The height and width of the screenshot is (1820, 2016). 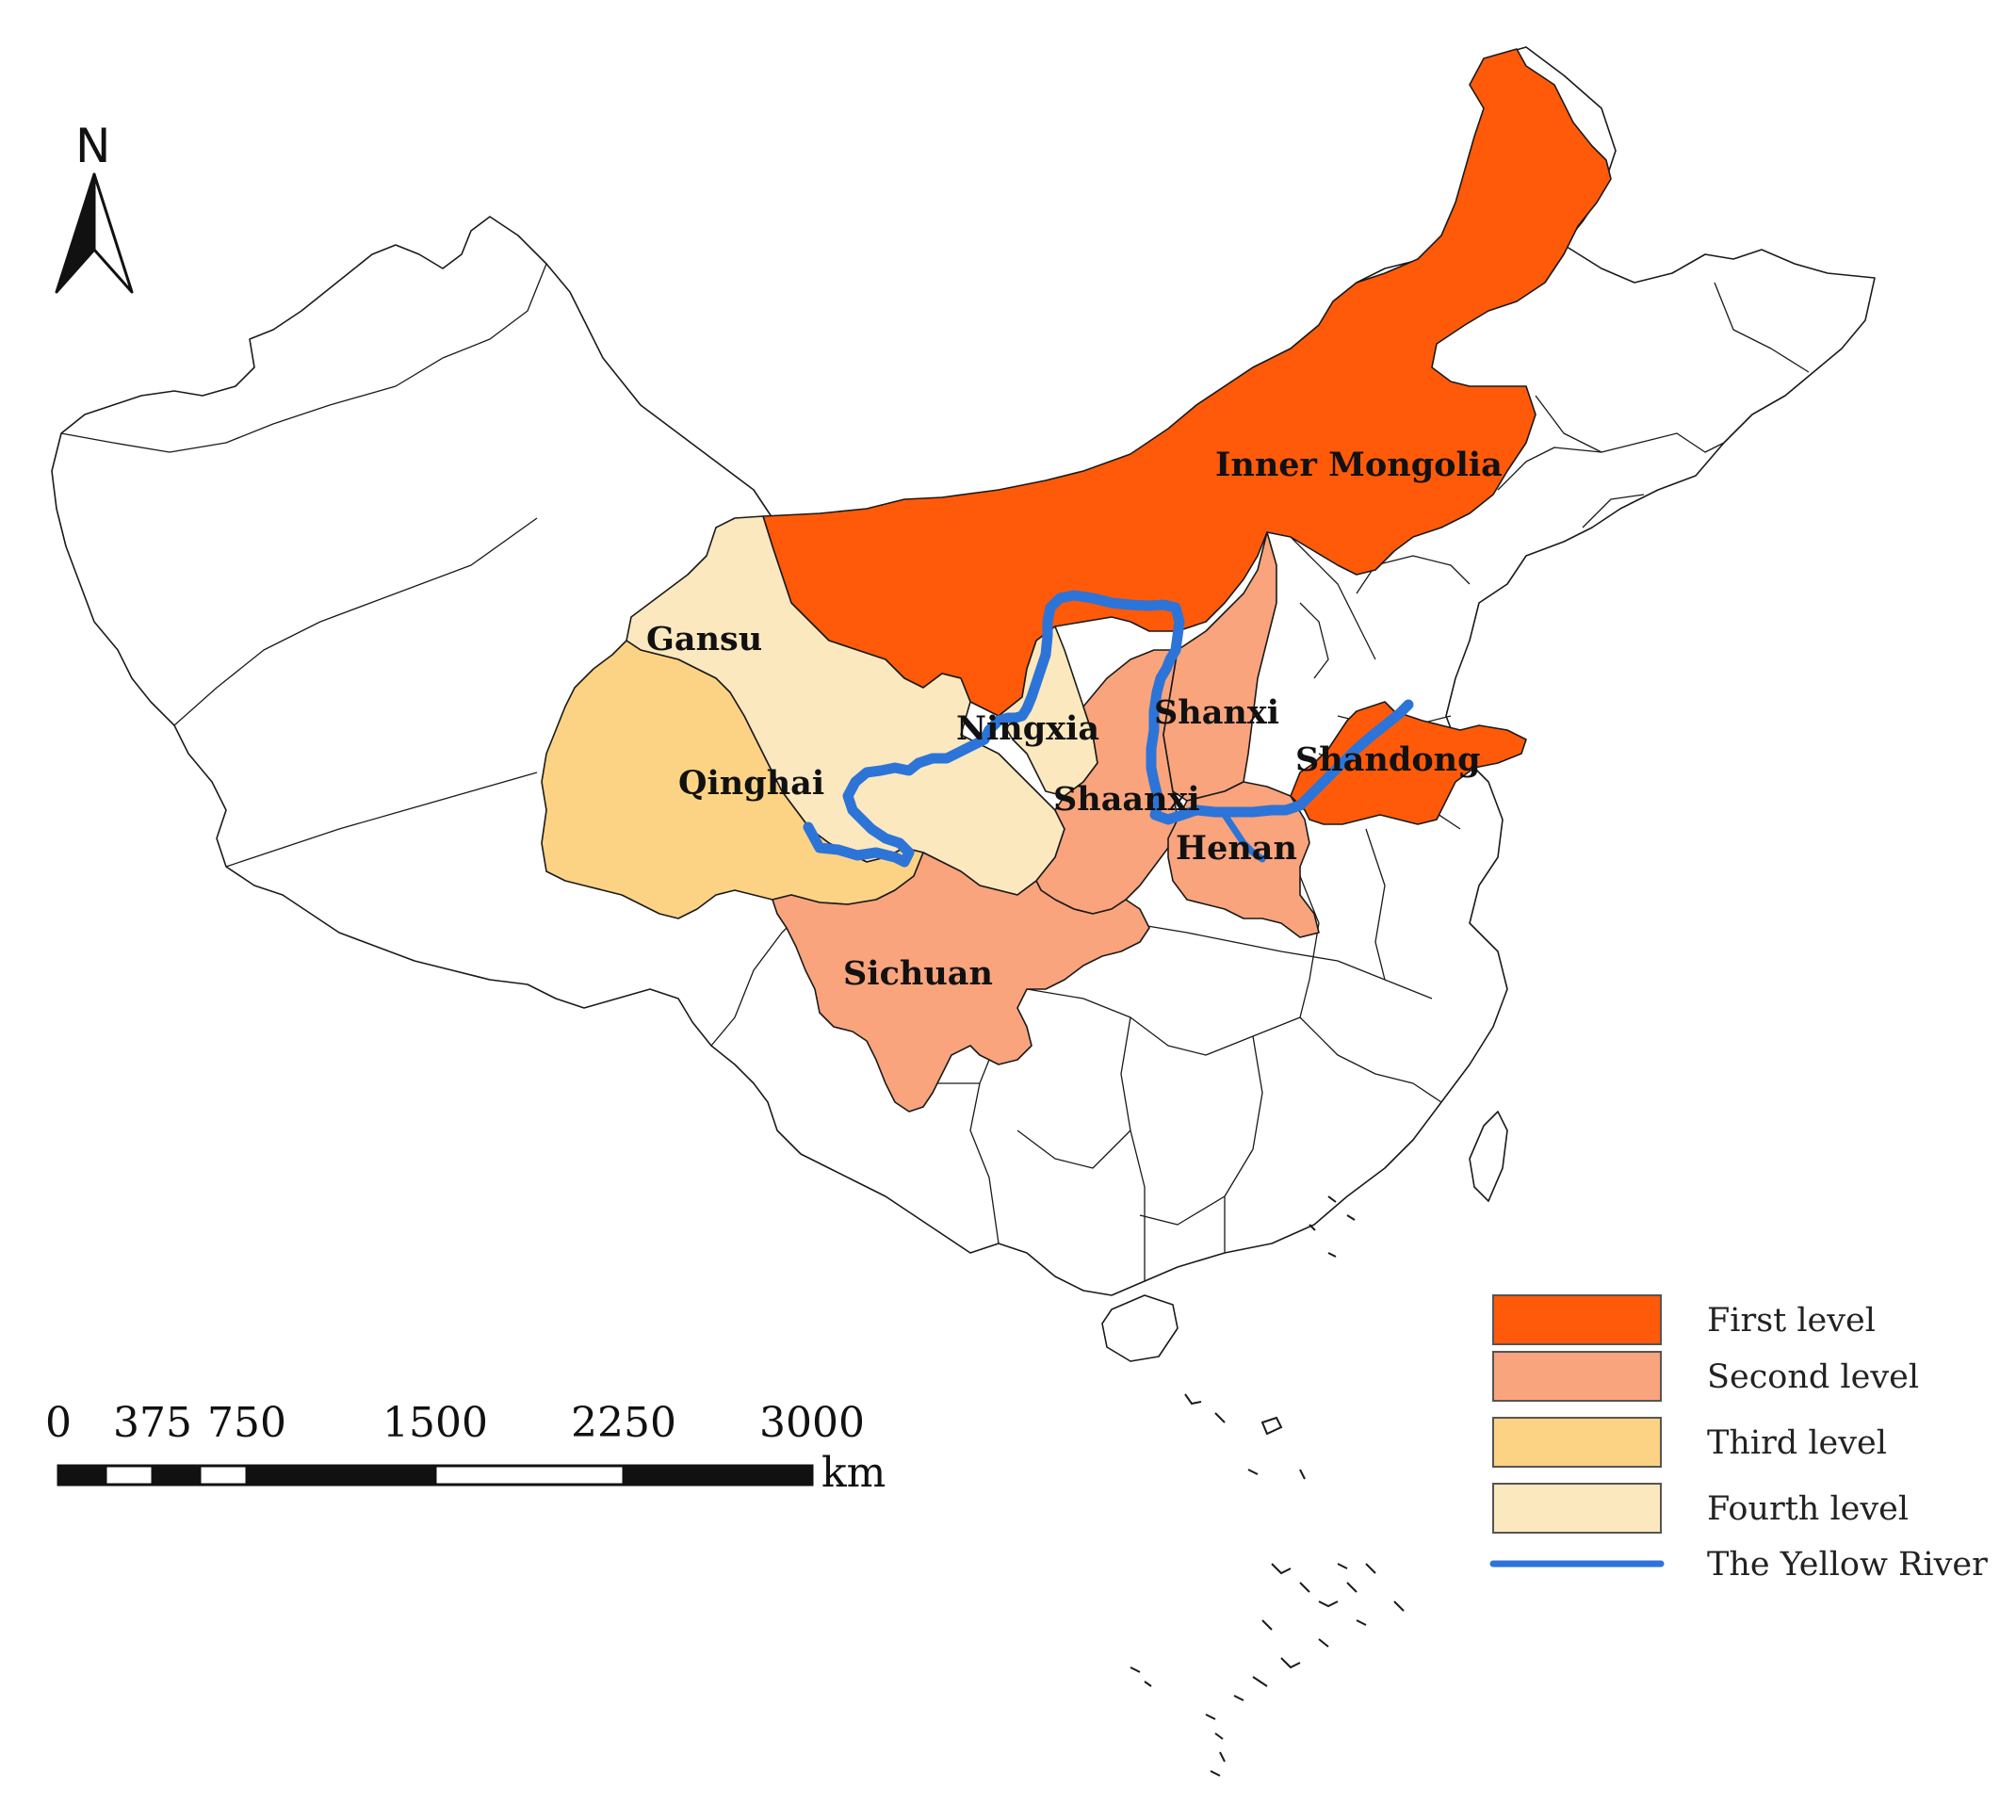 What do you see at coordinates (1797, 1443) in the screenshot?
I see `legend-label: Third level` at bounding box center [1797, 1443].